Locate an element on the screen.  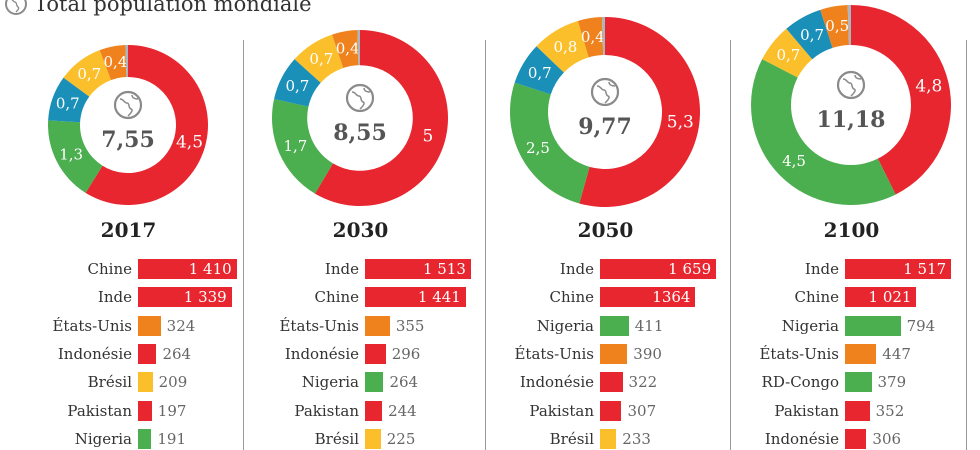
donut-segment-blue is located at coordinates (539, 70).